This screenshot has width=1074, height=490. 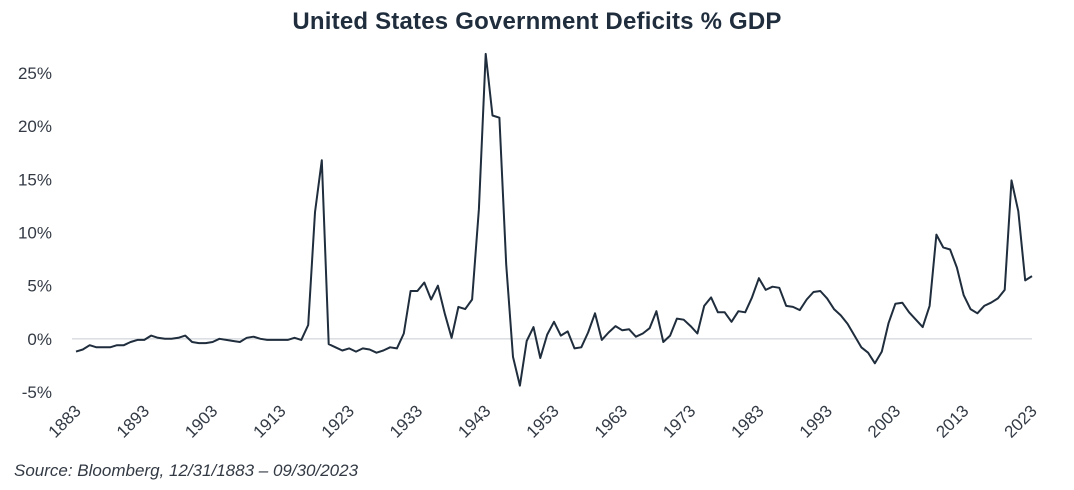 I want to click on x-tick-label: 1913, so click(x=270, y=421).